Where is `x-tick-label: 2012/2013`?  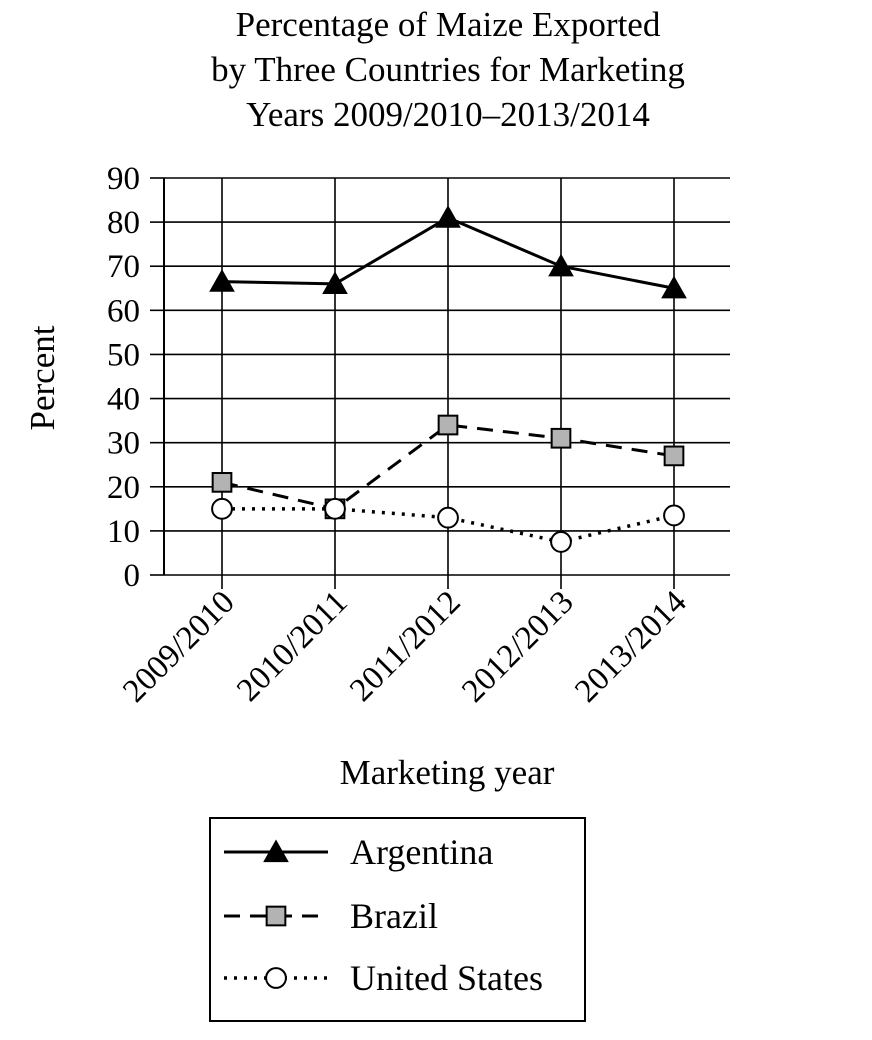 x-tick-label: 2012/2013 is located at coordinates (517, 646).